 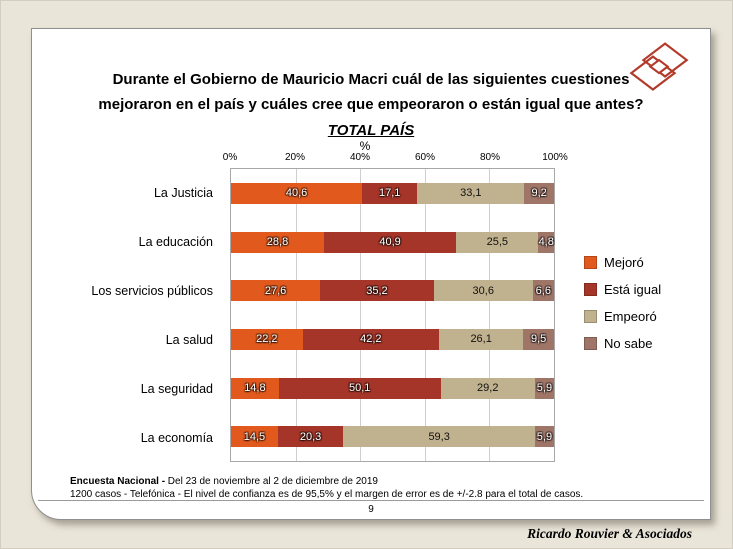 I want to click on stacked-bar: 28,8 40,9 25,5 4,8, so click(x=392, y=242).